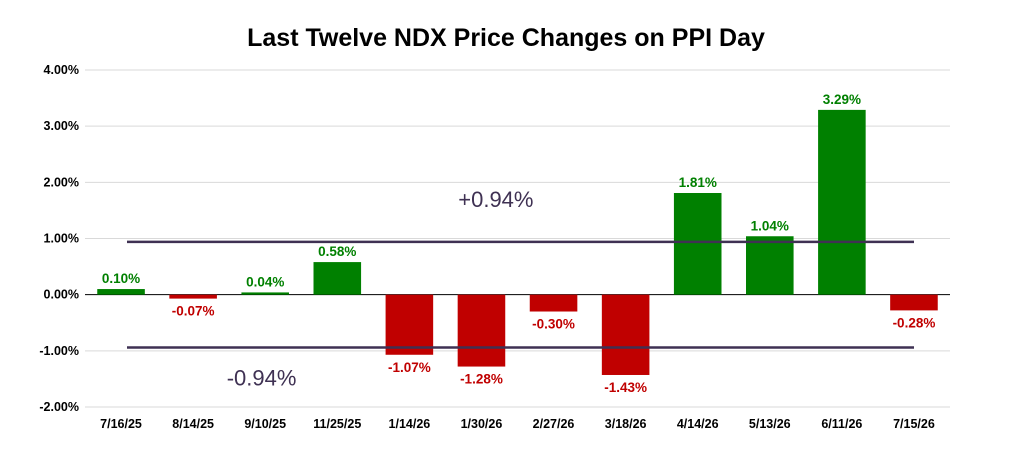  I want to click on data-label: -0.30%, so click(553, 324).